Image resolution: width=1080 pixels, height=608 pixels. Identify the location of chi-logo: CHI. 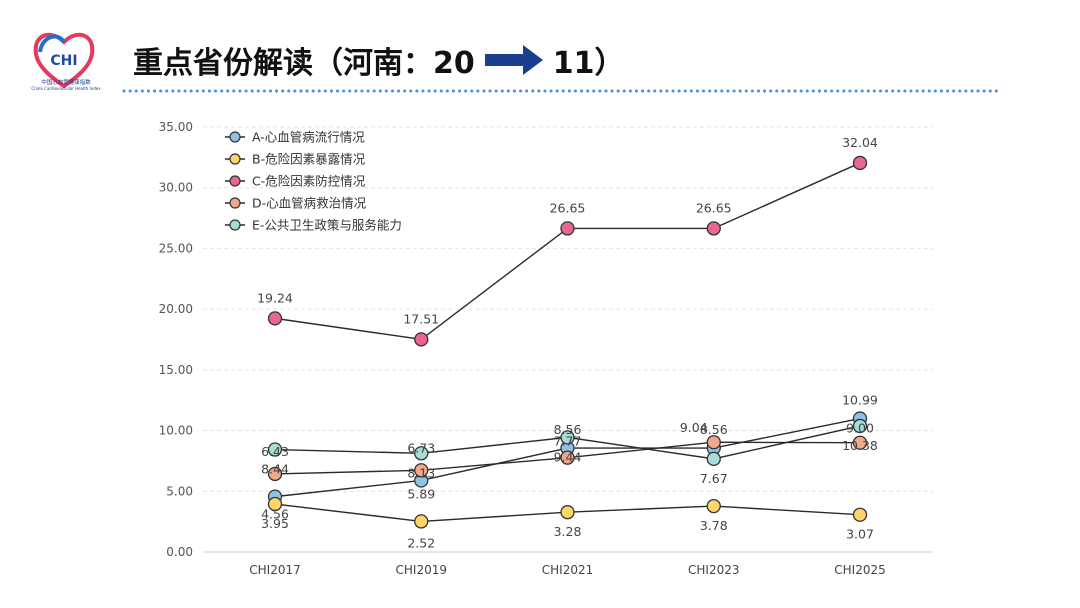
(64, 60).